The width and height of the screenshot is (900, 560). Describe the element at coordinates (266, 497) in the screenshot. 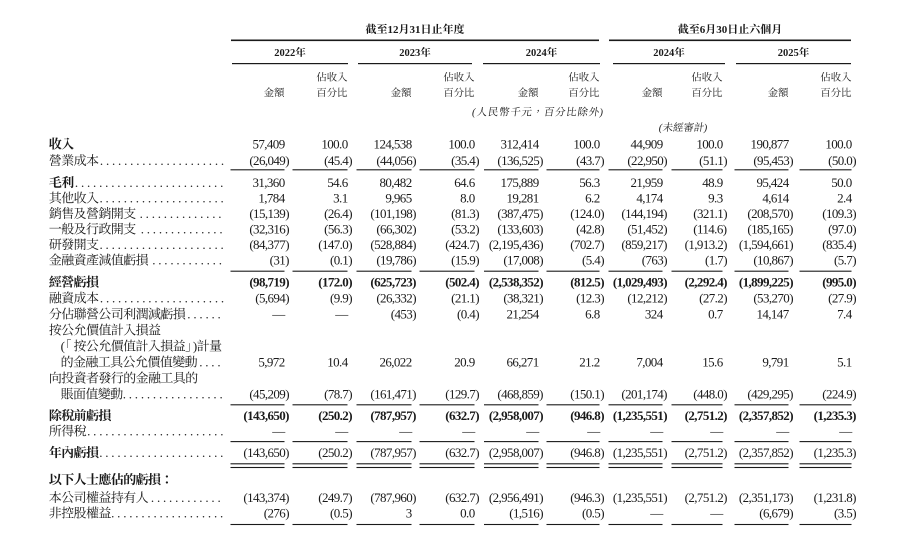

I see `svg-text: (143,374)` at that location.